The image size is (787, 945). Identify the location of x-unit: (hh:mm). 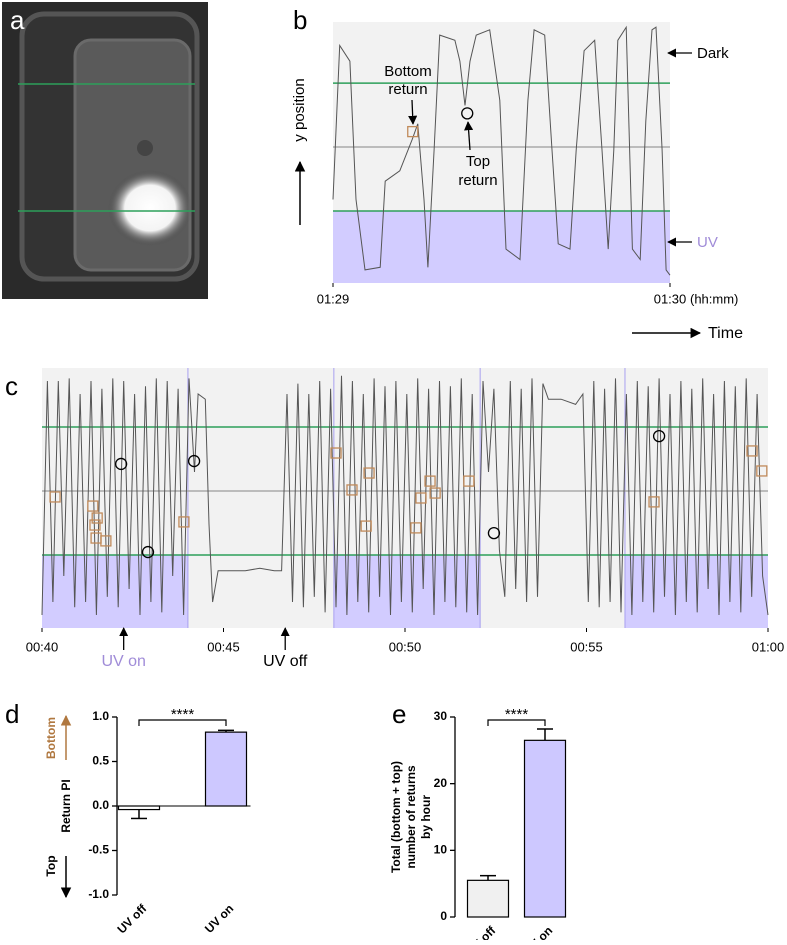
(714, 298).